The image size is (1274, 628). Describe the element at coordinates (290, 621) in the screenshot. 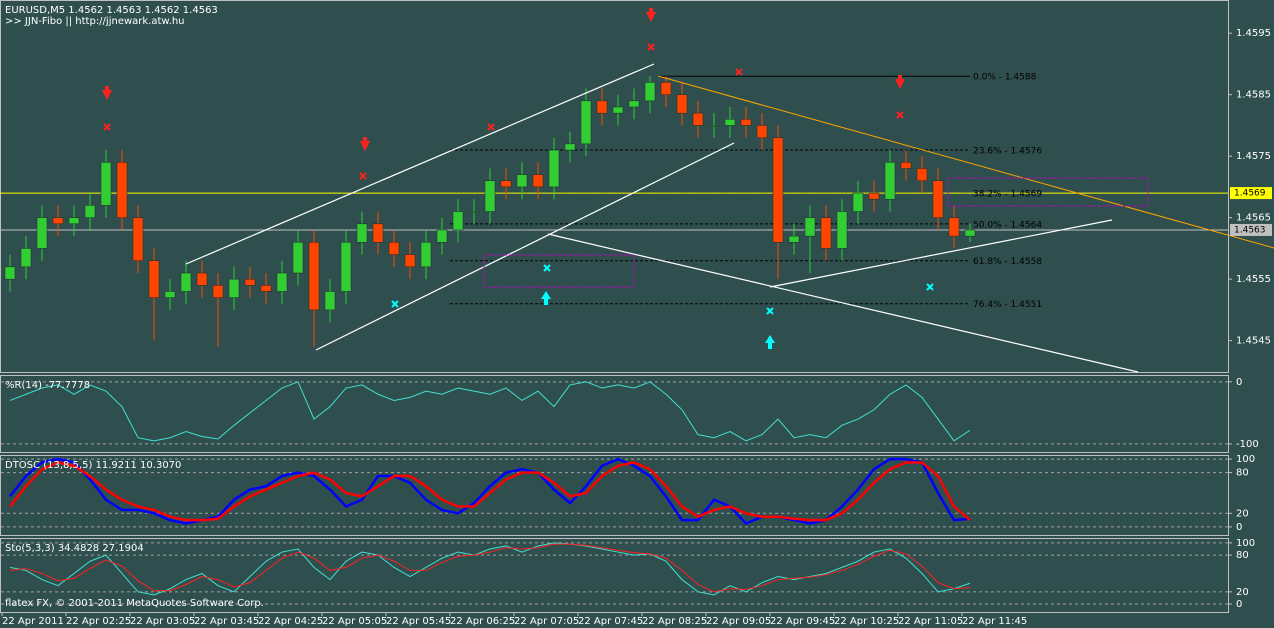

I see `x-tick-label: 22 Apr 04:25` at that location.